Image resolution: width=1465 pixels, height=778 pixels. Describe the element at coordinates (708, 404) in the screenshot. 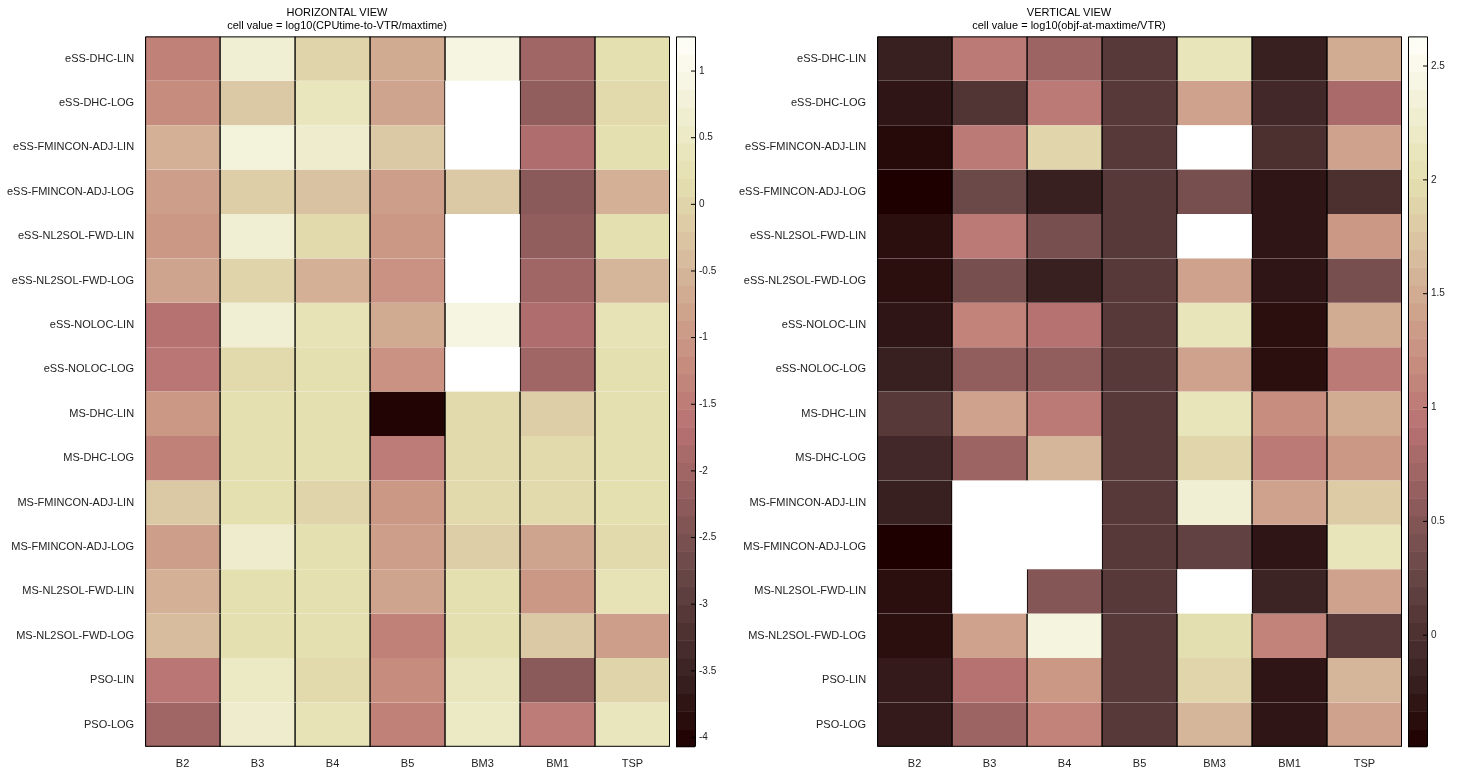

I see `color-bar-label: -1.5` at that location.